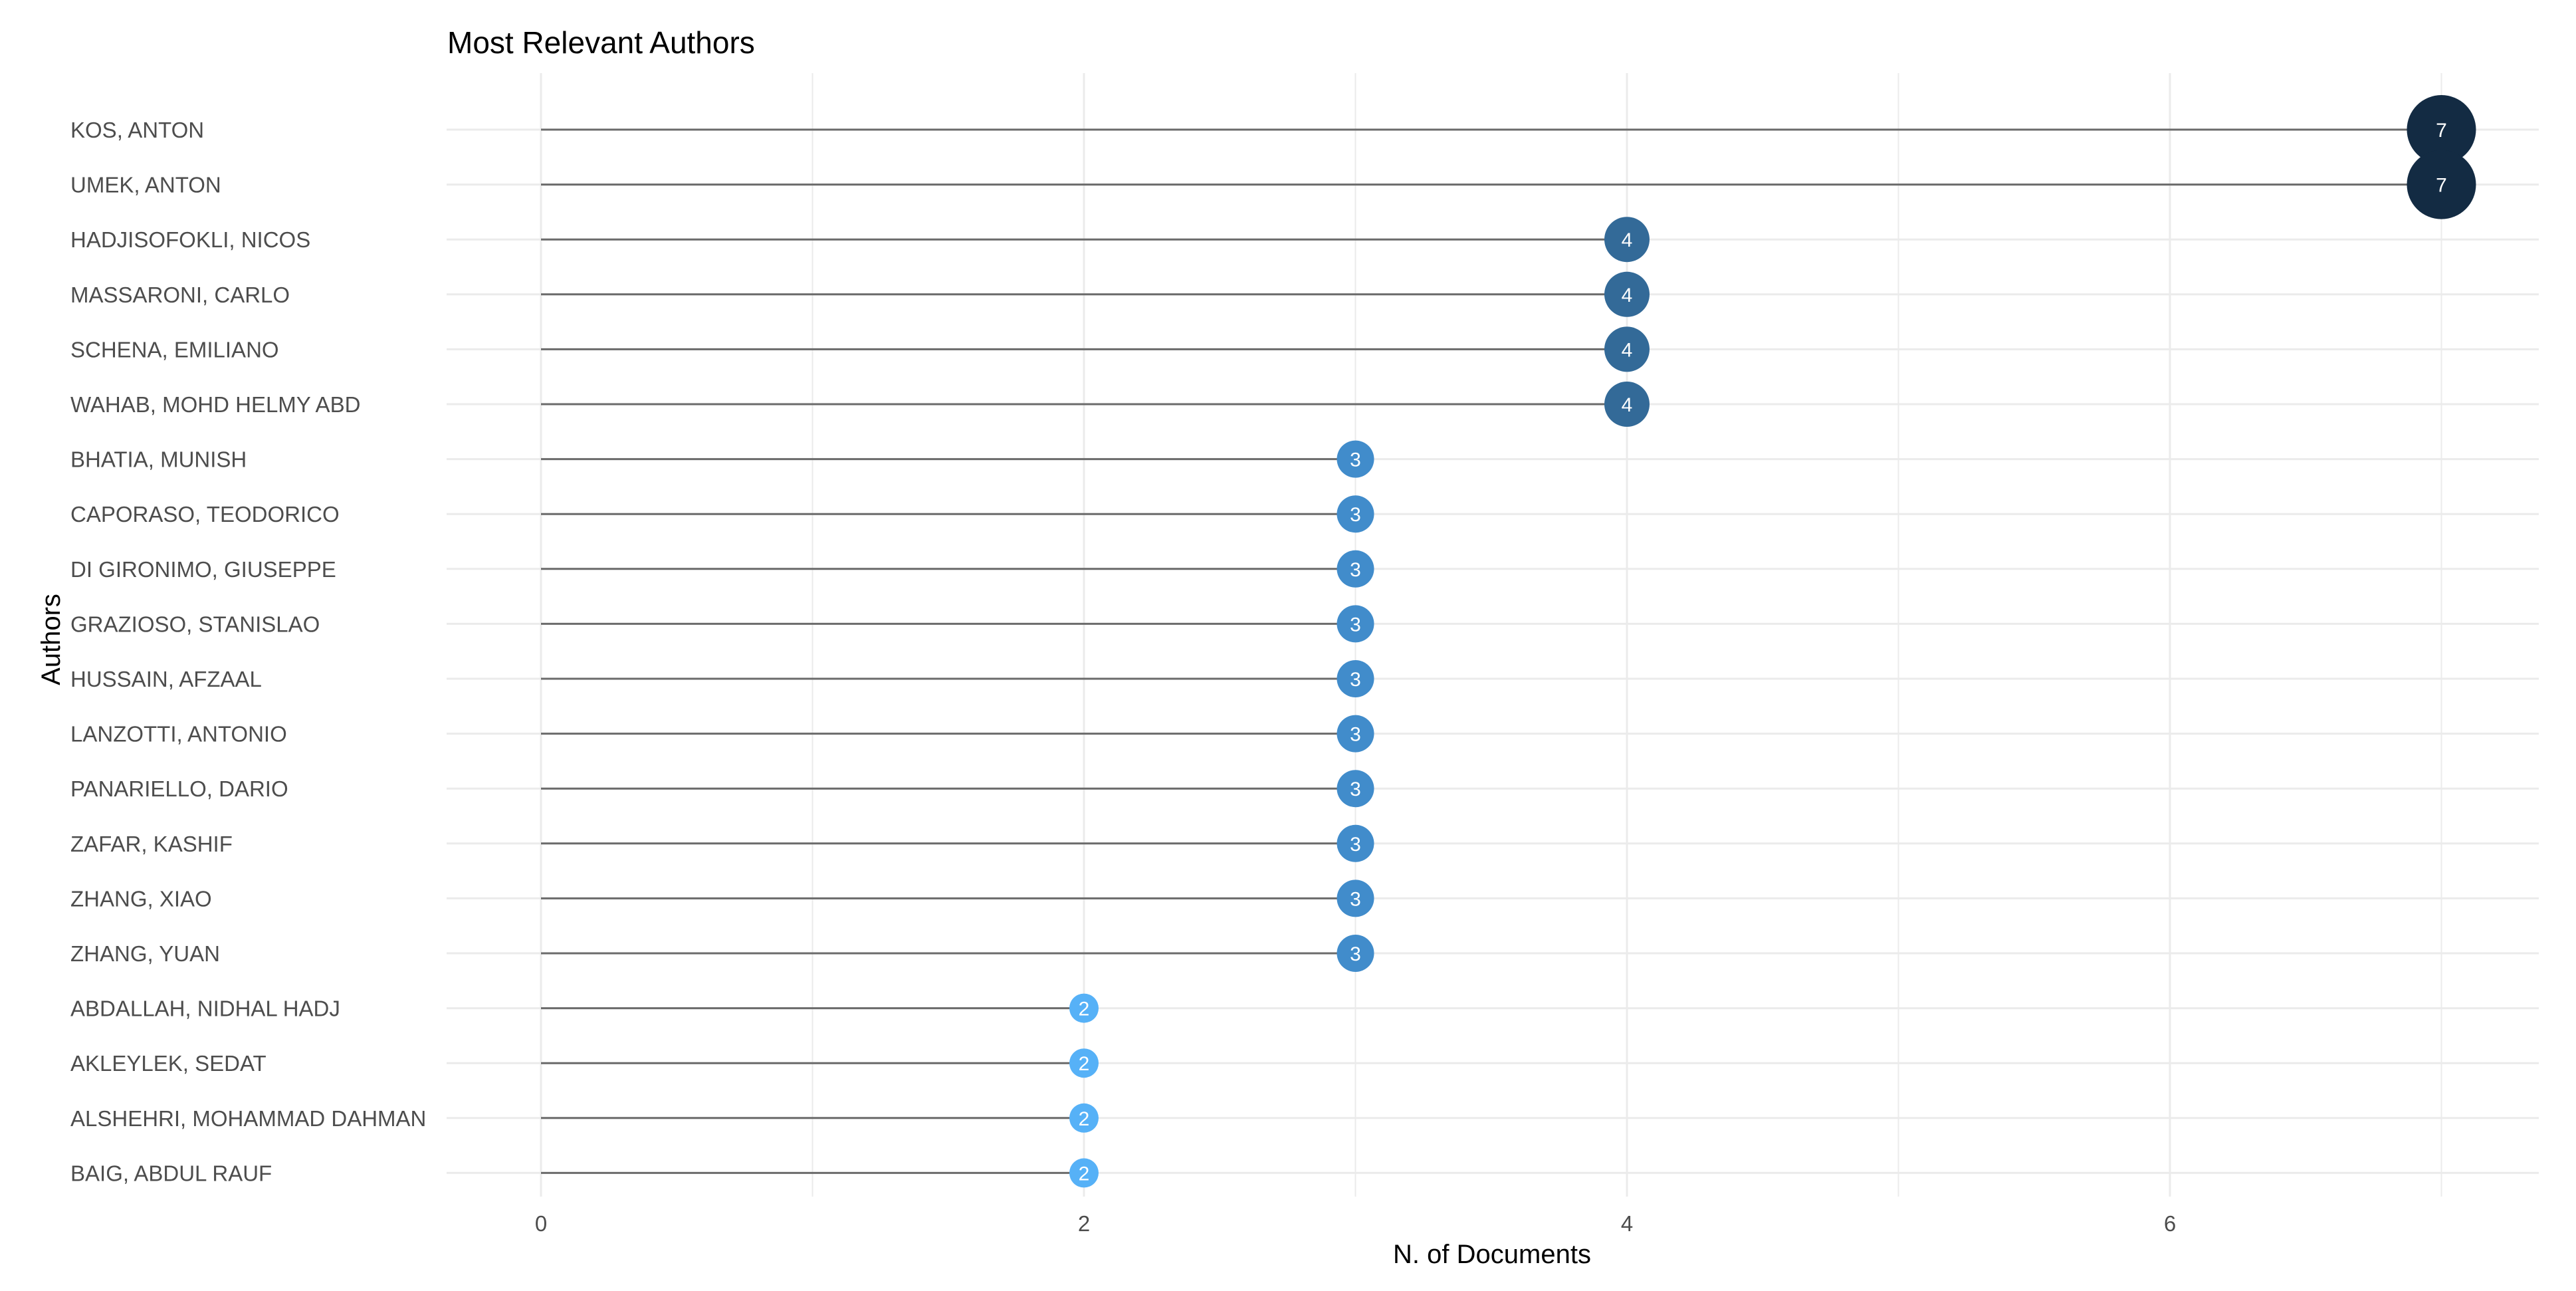 Image resolution: width=2576 pixels, height=1291 pixels. Describe the element at coordinates (174, 349) in the screenshot. I see `y-tick-label: SCHENA, EMILIANO` at that location.